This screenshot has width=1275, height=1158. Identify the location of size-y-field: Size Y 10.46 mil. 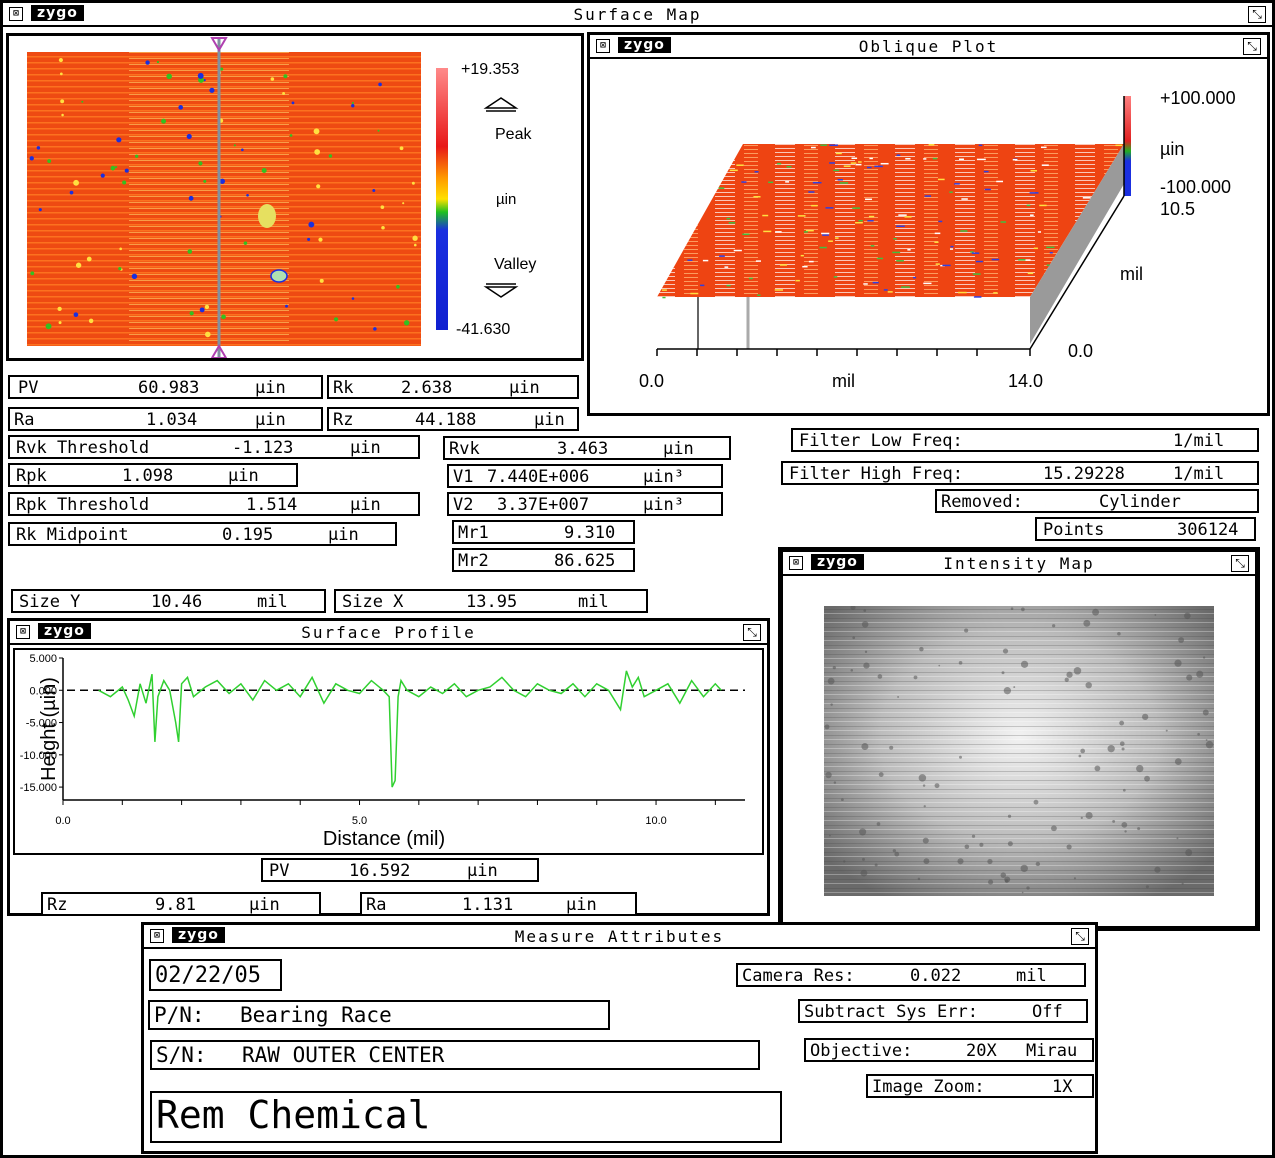
(168, 601).